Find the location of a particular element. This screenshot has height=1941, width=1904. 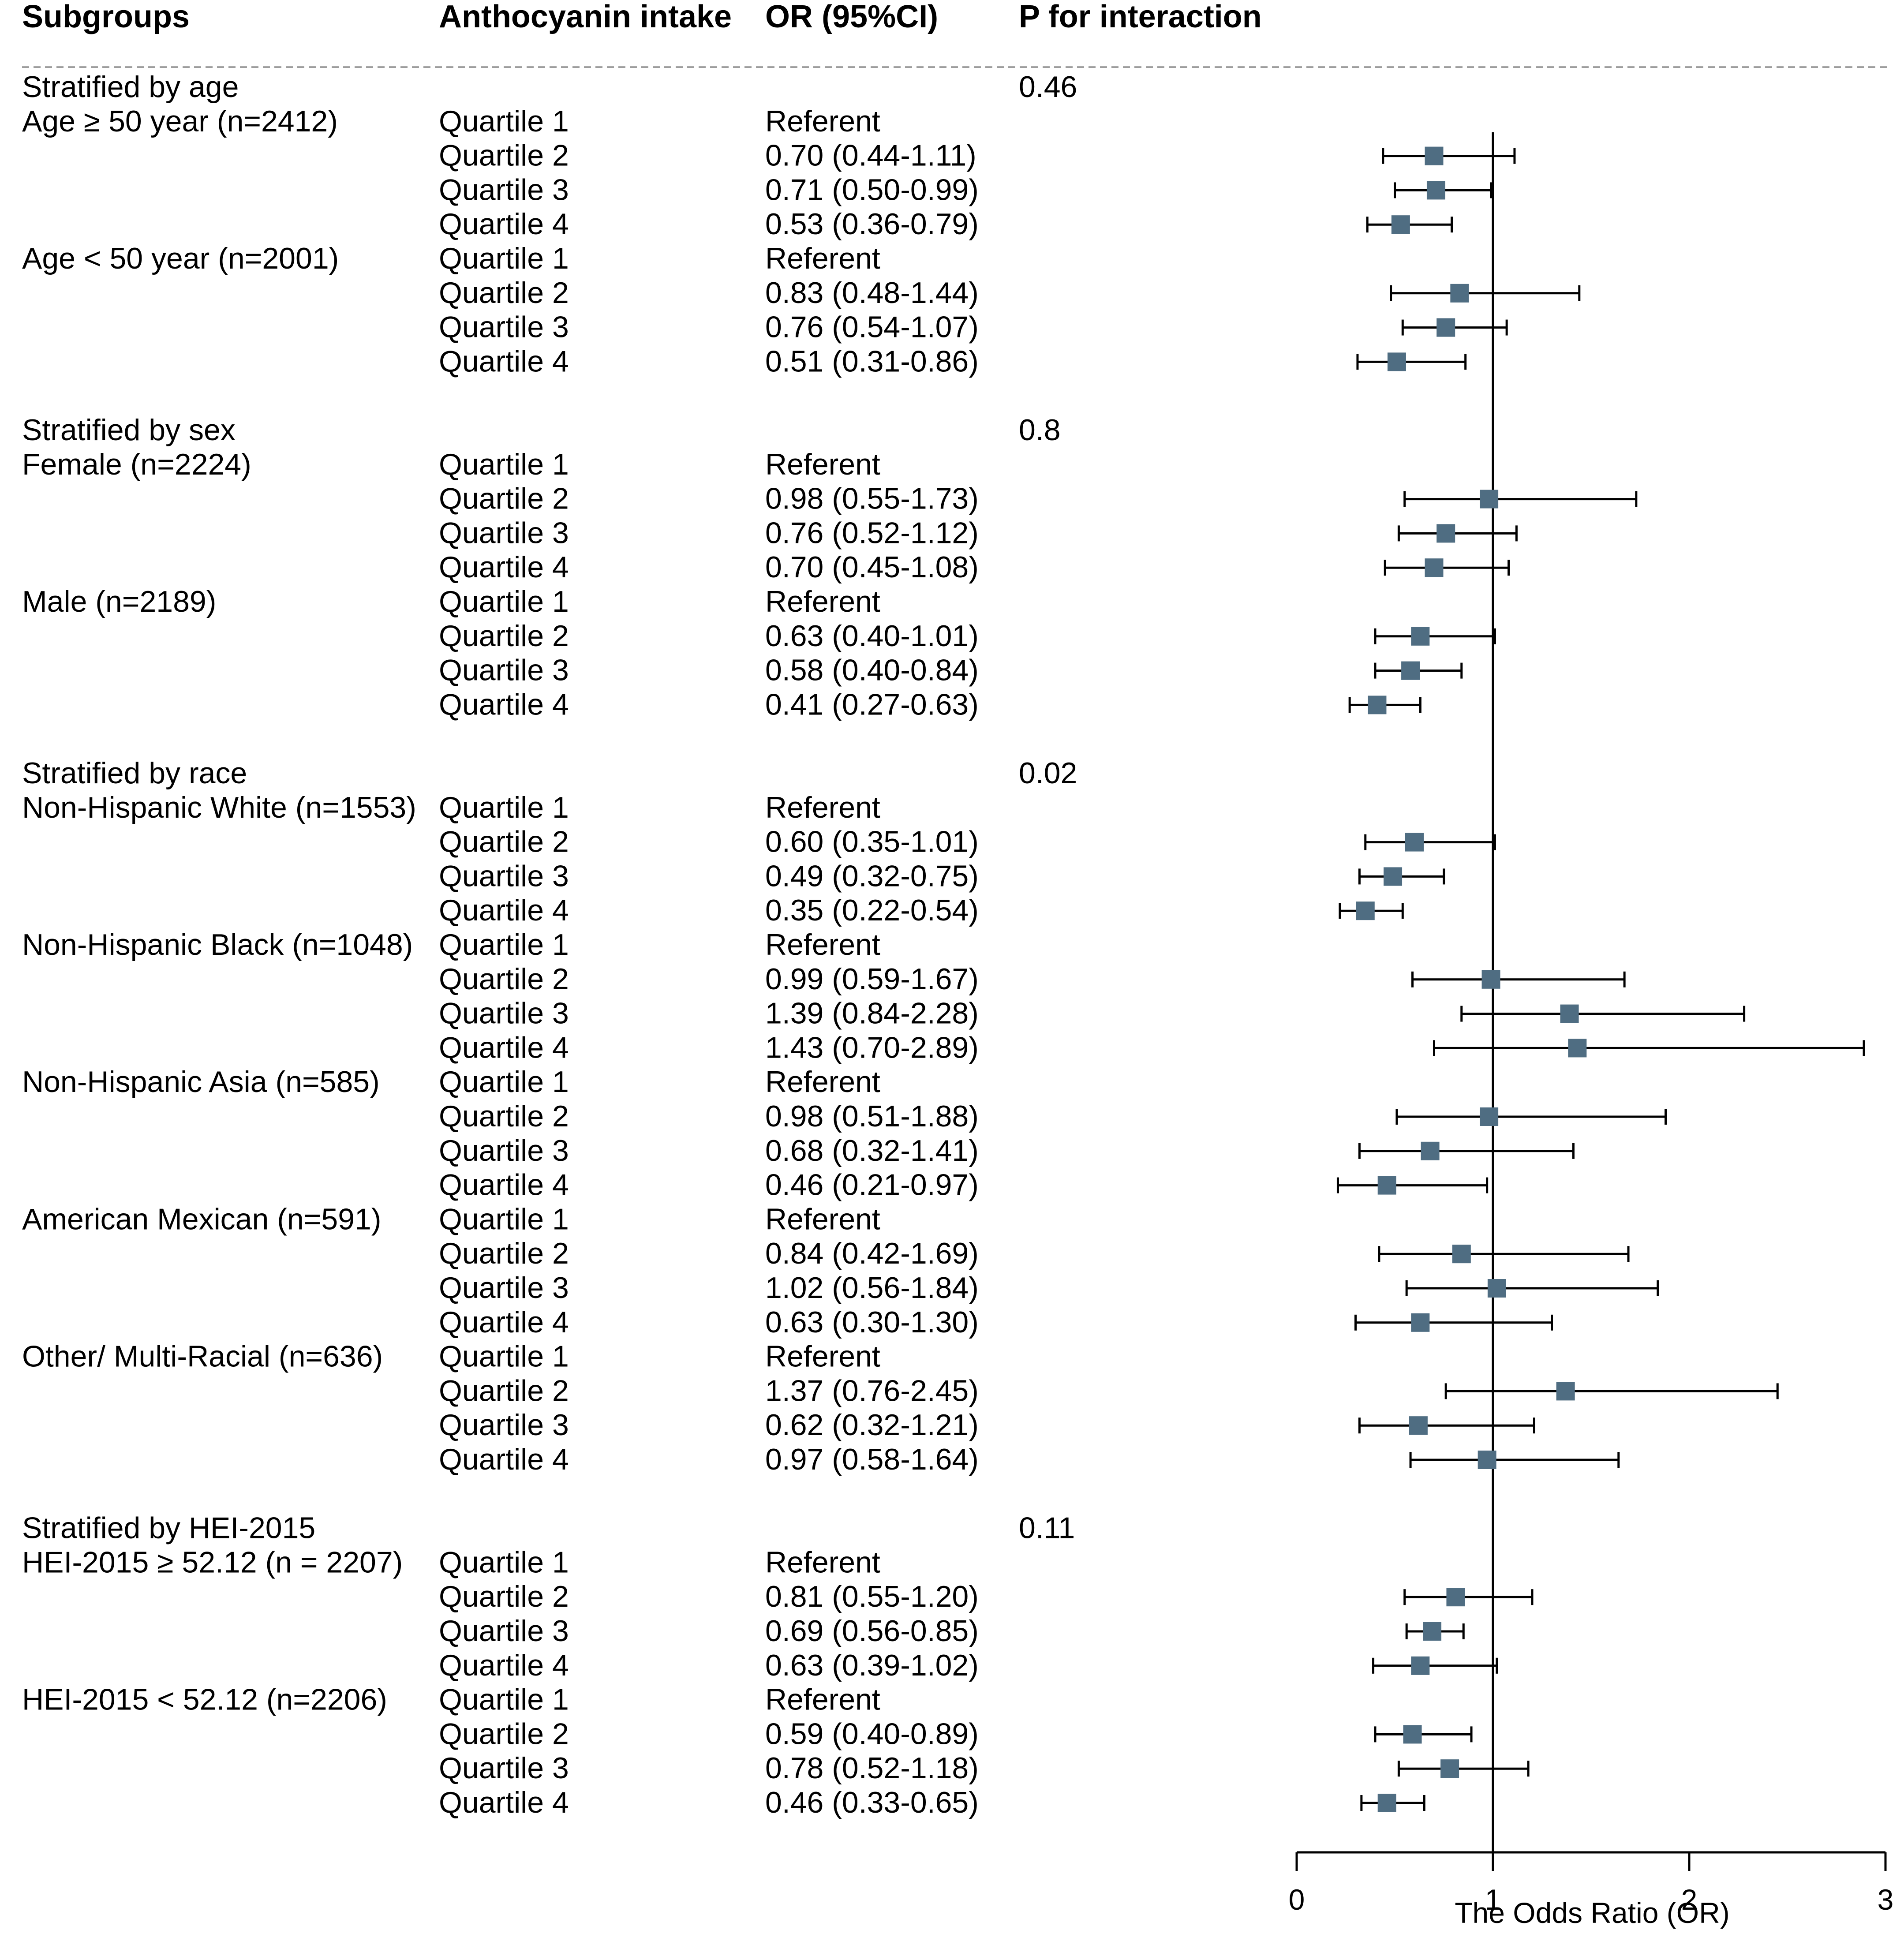

or-ci-text: 0.98 (0.51-1.88) is located at coordinates (872, 1116).